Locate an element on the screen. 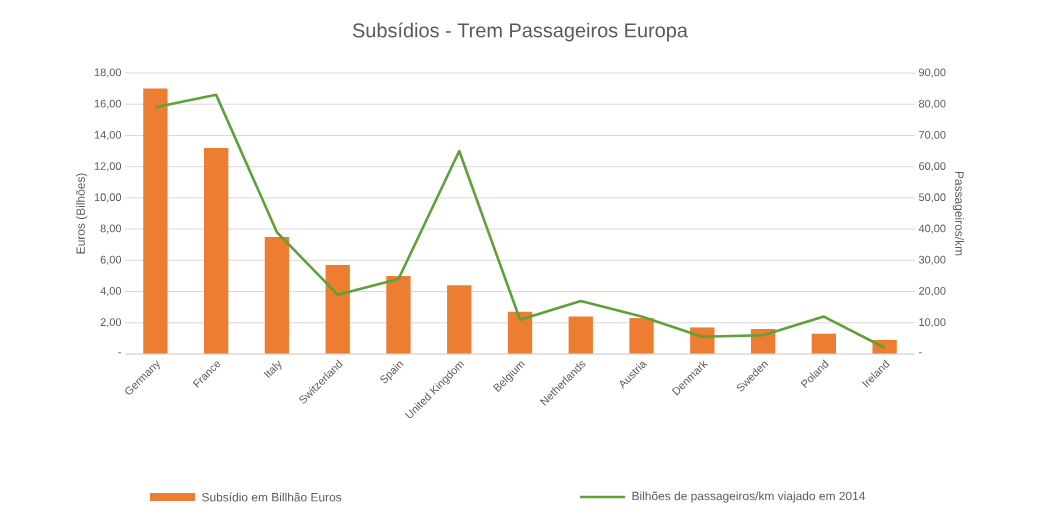 The height and width of the screenshot is (517, 1041). y-tick-label: 4,00 is located at coordinates (111, 292).